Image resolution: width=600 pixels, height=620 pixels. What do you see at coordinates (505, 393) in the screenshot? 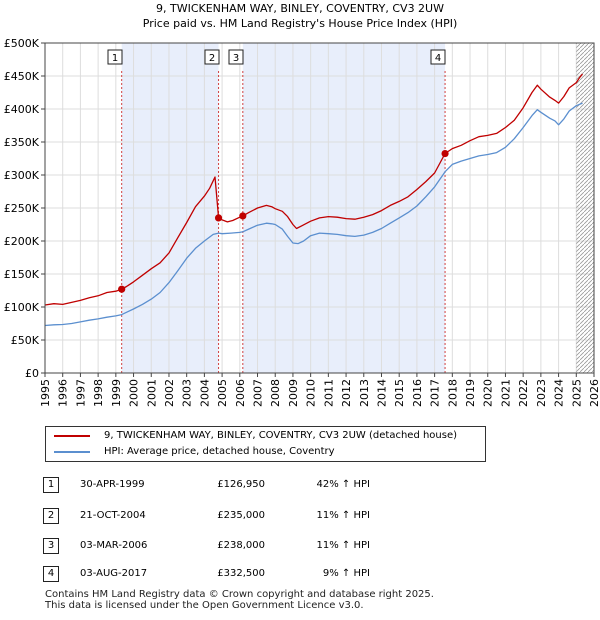
I see `x-tick-label: 2021` at bounding box center [505, 393].